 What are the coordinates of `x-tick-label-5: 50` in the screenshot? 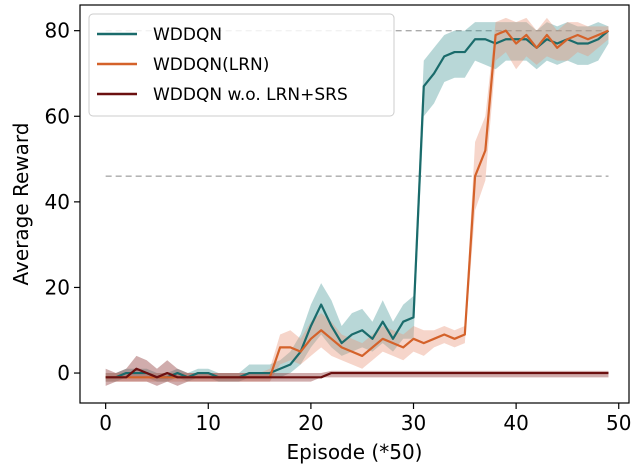 It's located at (618, 423).